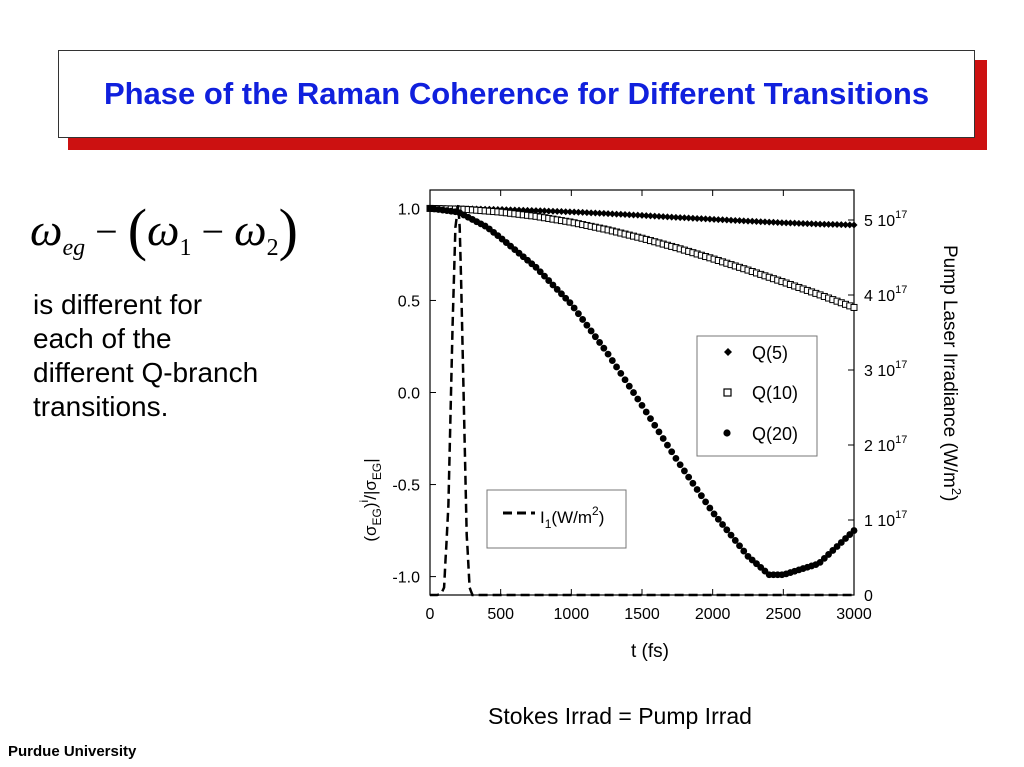 This screenshot has width=1024, height=767. Describe the element at coordinates (370, 505) in the screenshot. I see `y-axis-label-close: )` at that location.